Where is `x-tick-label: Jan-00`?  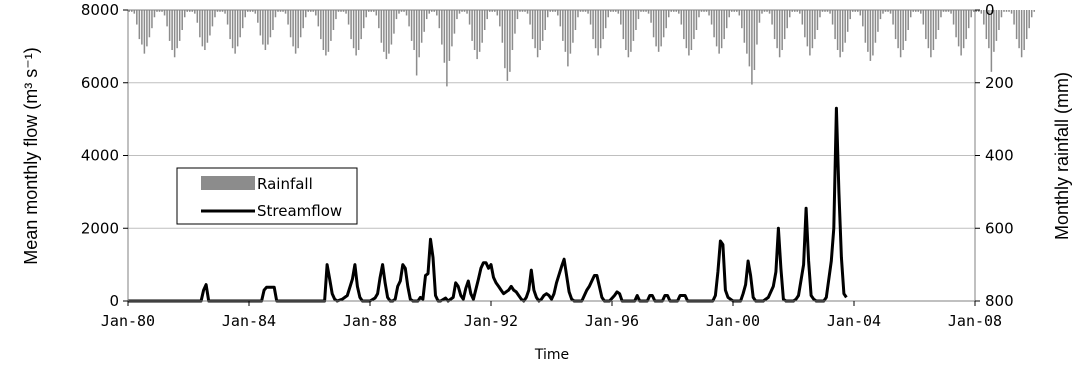
x-tick-label: Jan-00 is located at coordinates (733, 321).